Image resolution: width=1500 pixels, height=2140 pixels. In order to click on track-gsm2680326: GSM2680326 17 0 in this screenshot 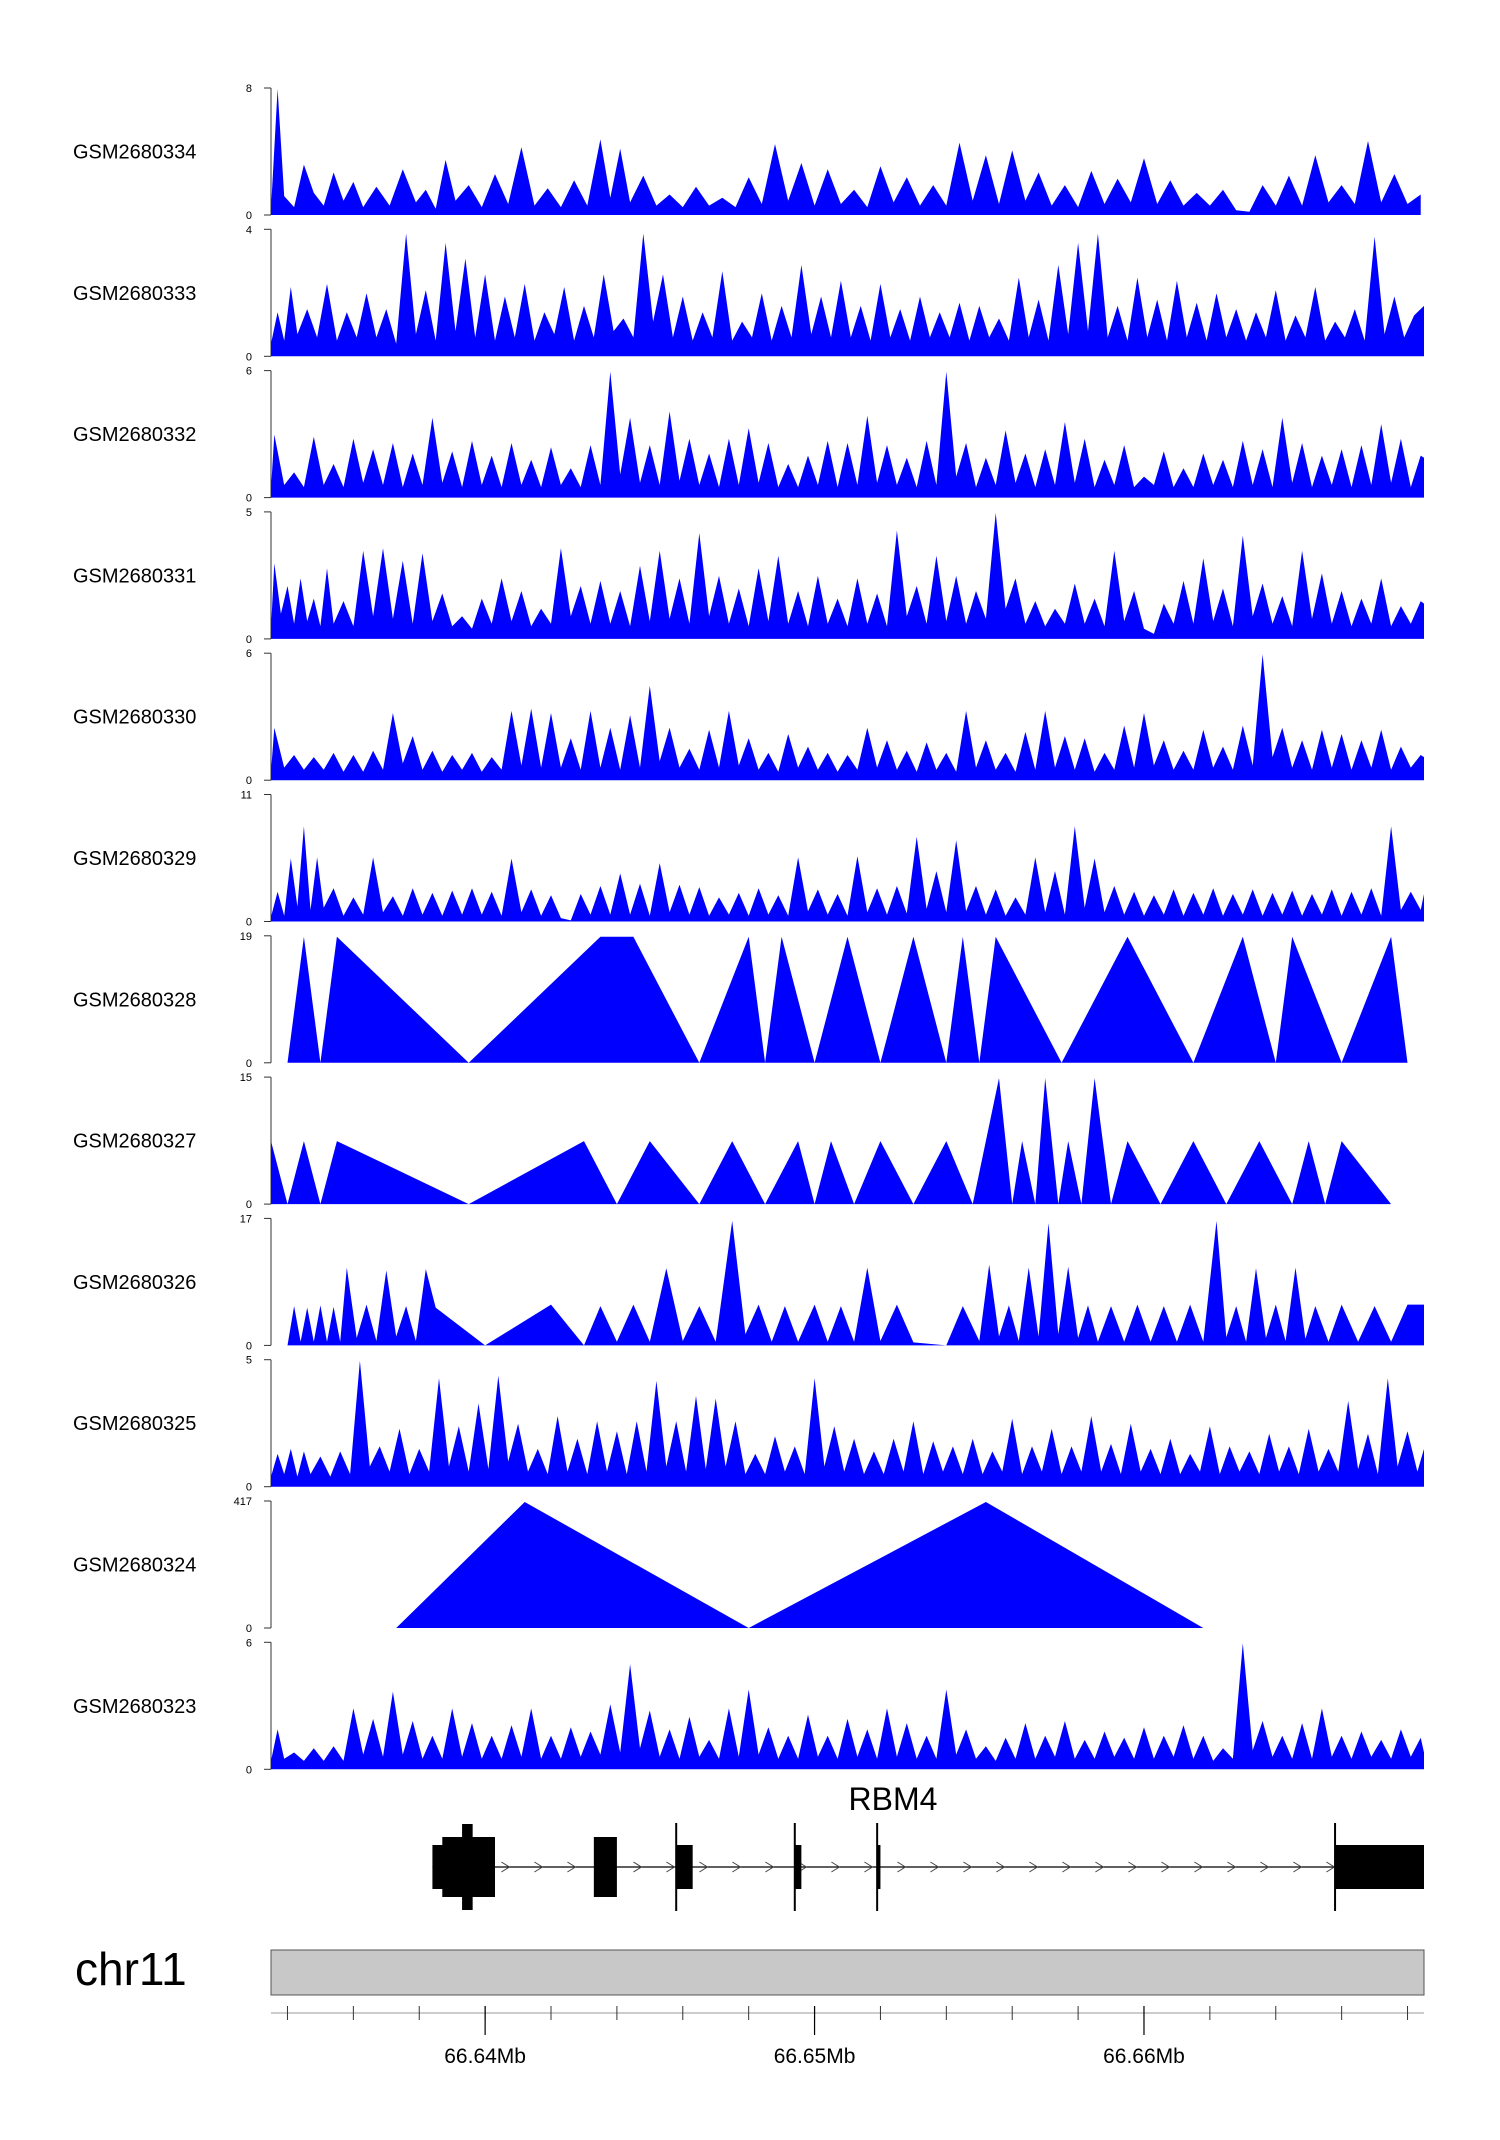, I will do `click(748, 1282)`.